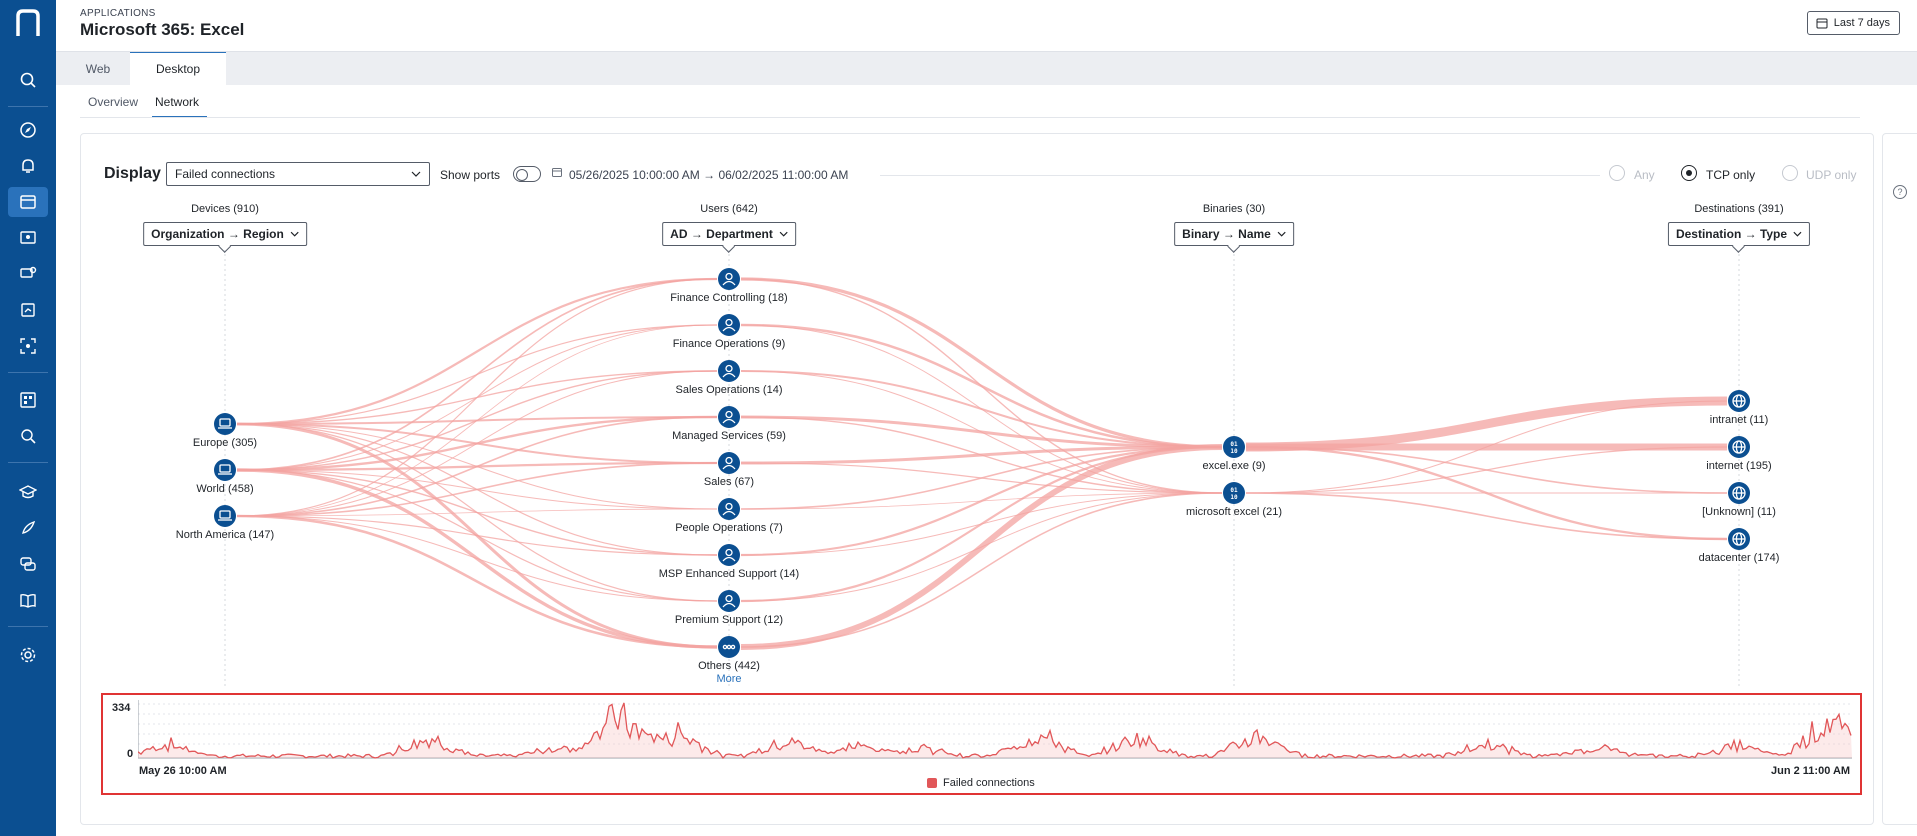 The width and height of the screenshot is (1917, 836). I want to click on destinations-grouping-select: Destination → Type, so click(1739, 237).